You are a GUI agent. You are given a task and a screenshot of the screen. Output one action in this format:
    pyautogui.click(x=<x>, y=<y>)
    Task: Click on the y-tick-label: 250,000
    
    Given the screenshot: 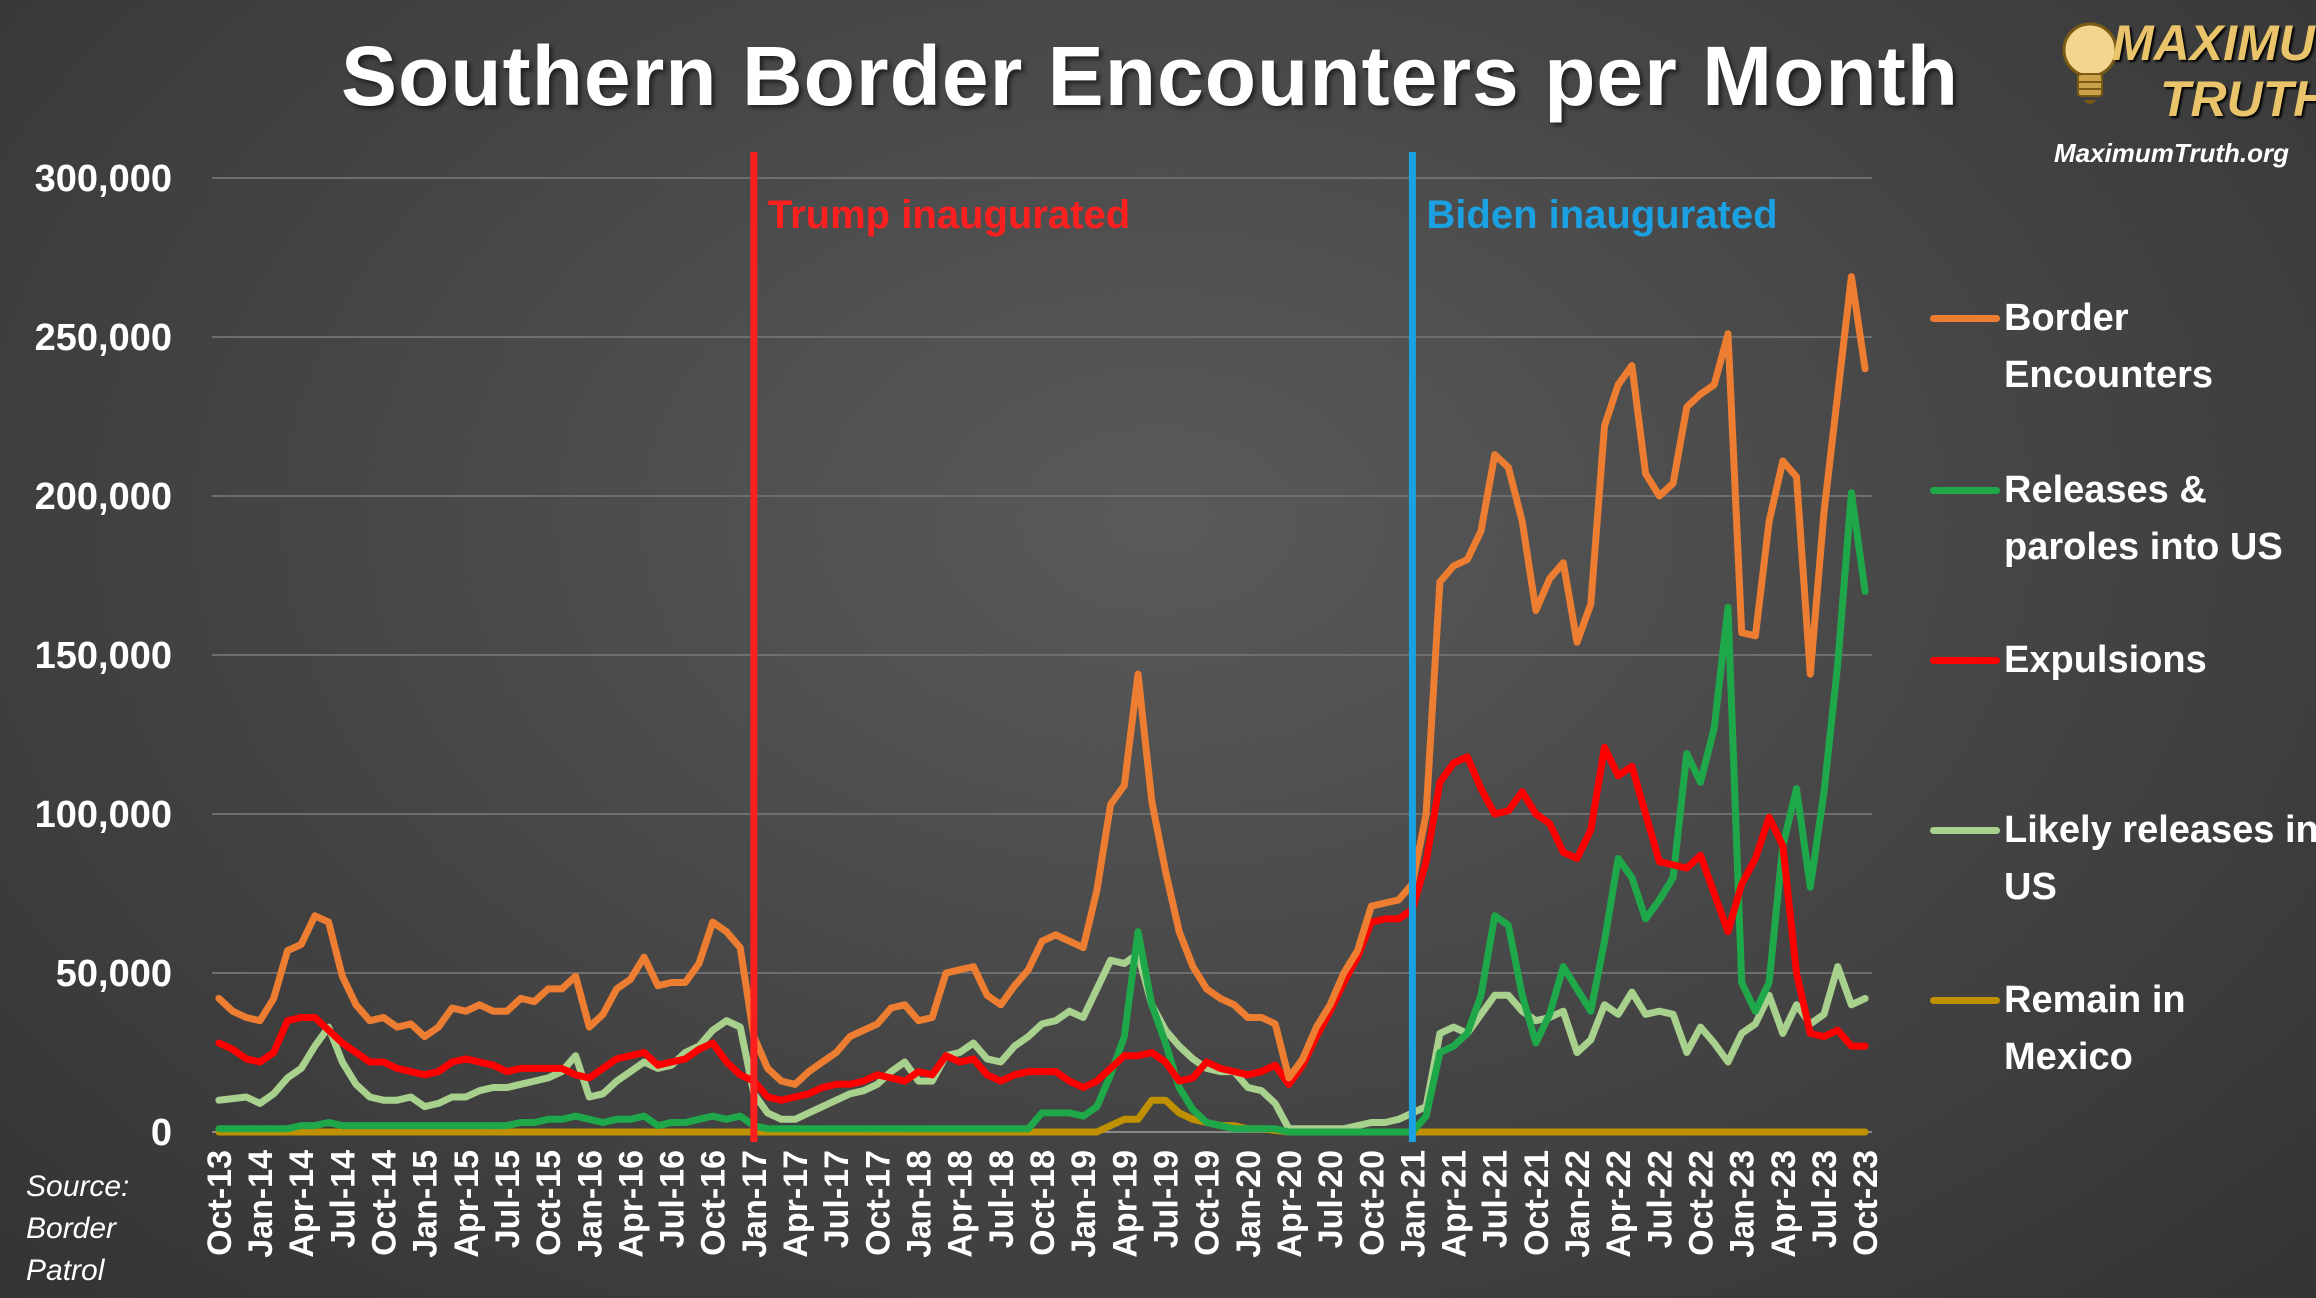 What is the action you would take?
    pyautogui.click(x=103, y=338)
    